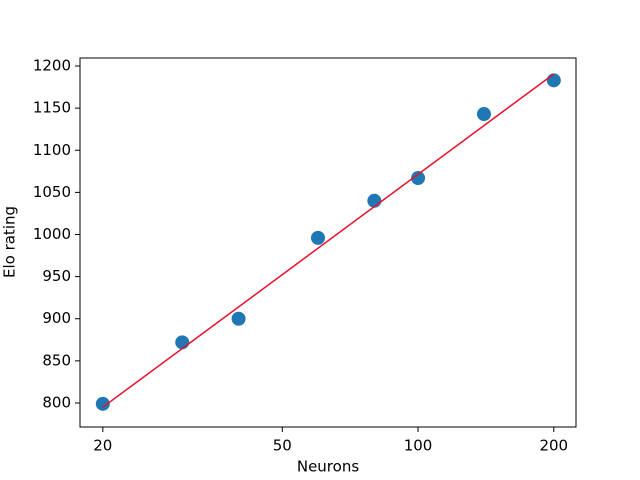 The height and width of the screenshot is (480, 640). I want to click on x-tick-label: 200, so click(553, 446).